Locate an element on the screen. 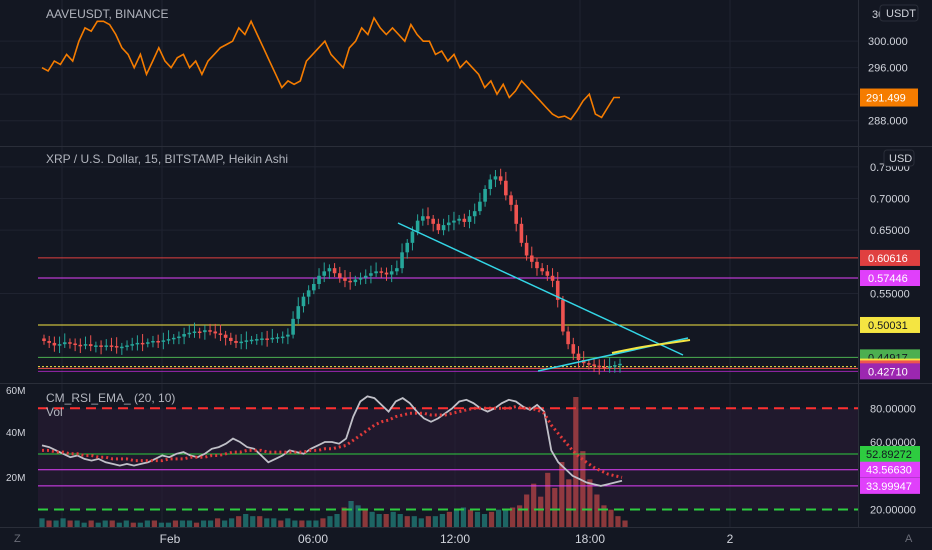 This screenshot has height=550, width=932. projection-path is located at coordinates (651, 346).